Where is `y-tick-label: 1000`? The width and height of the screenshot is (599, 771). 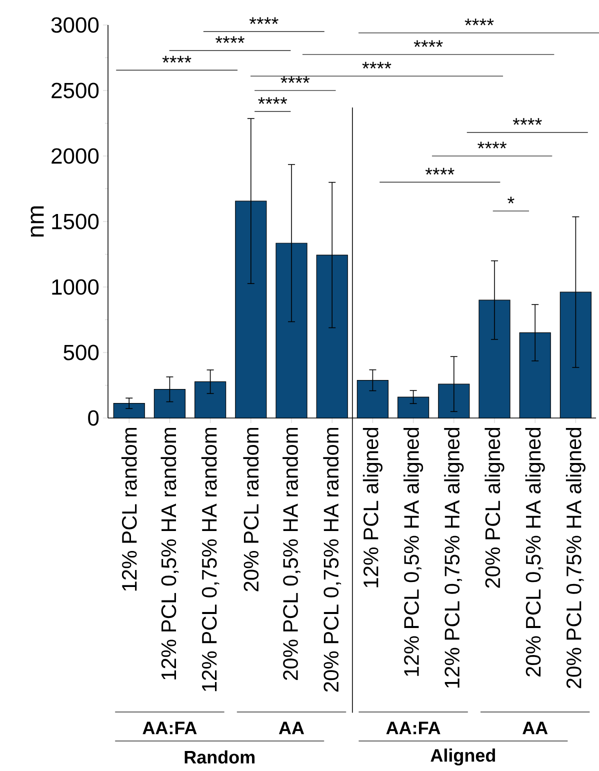 y-tick-label: 1000 is located at coordinates (75, 287).